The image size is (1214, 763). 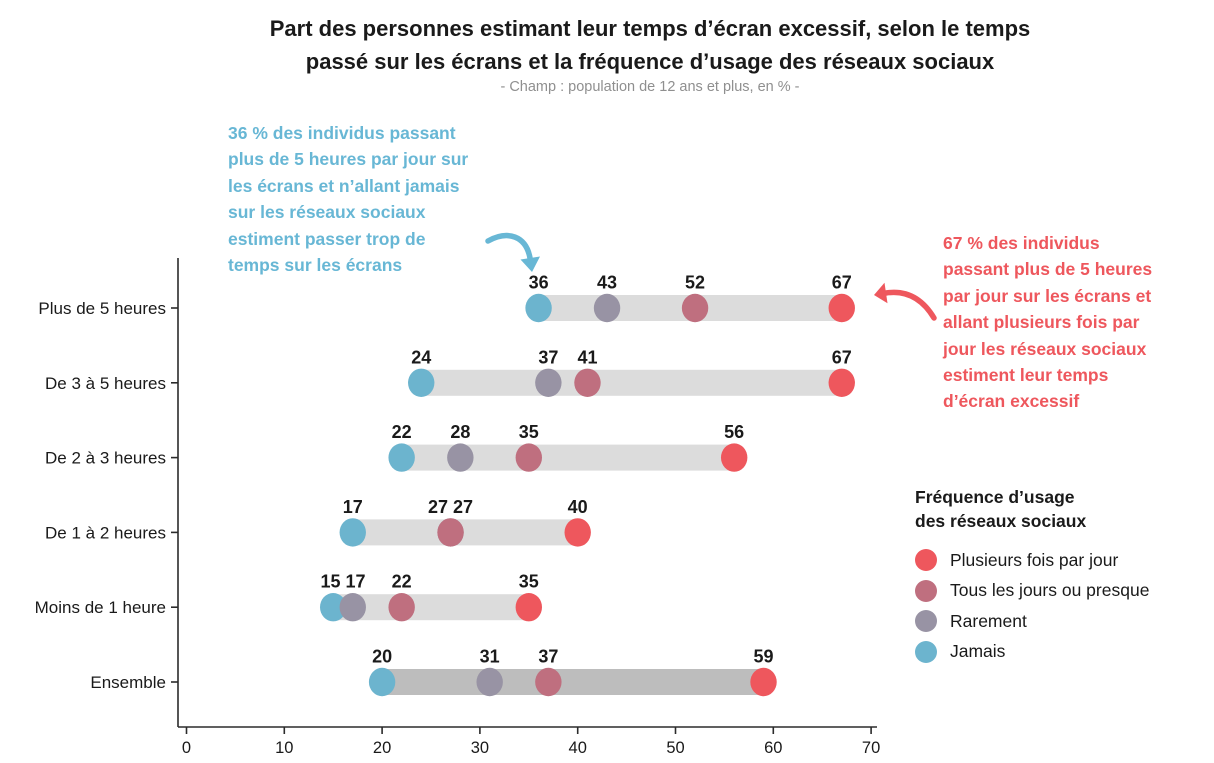 I want to click on legend-item: Plusieurs fois par jour, so click(x=1060, y=560).